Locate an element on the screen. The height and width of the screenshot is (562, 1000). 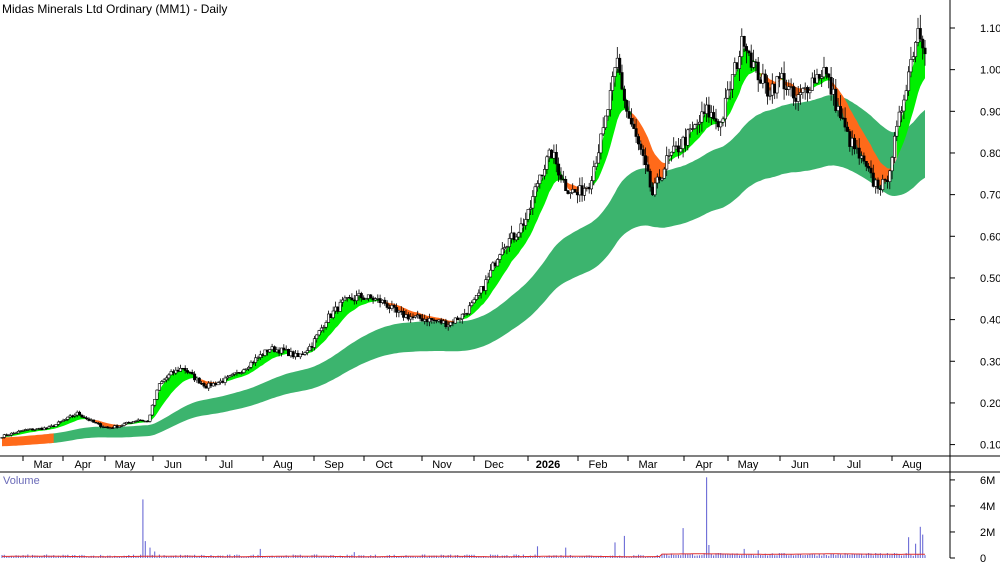
price-tick-label: 0.50 is located at coordinates (990, 279).